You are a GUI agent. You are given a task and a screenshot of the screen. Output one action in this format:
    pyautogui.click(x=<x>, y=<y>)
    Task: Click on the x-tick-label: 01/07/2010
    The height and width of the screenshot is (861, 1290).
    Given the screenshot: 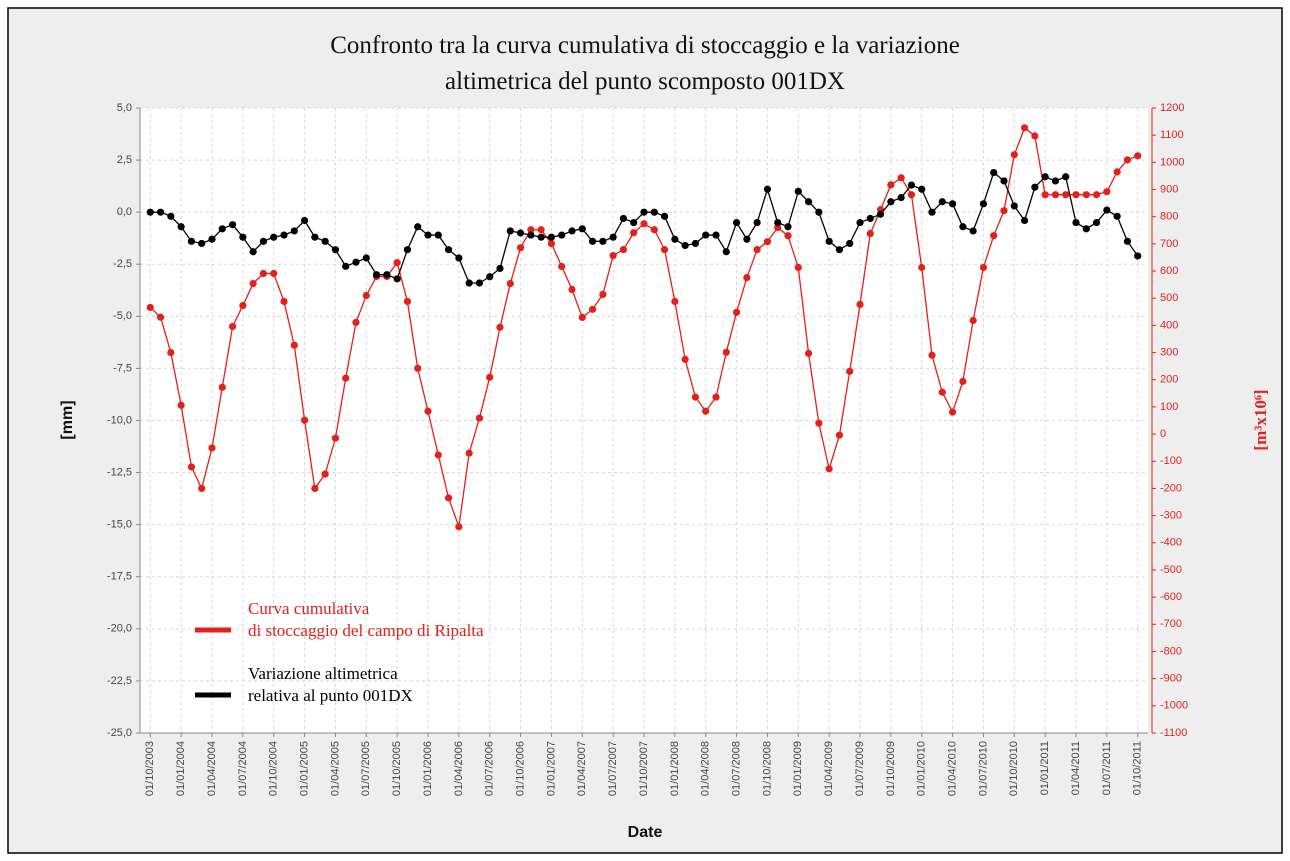 What is the action you would take?
    pyautogui.click(x=983, y=768)
    